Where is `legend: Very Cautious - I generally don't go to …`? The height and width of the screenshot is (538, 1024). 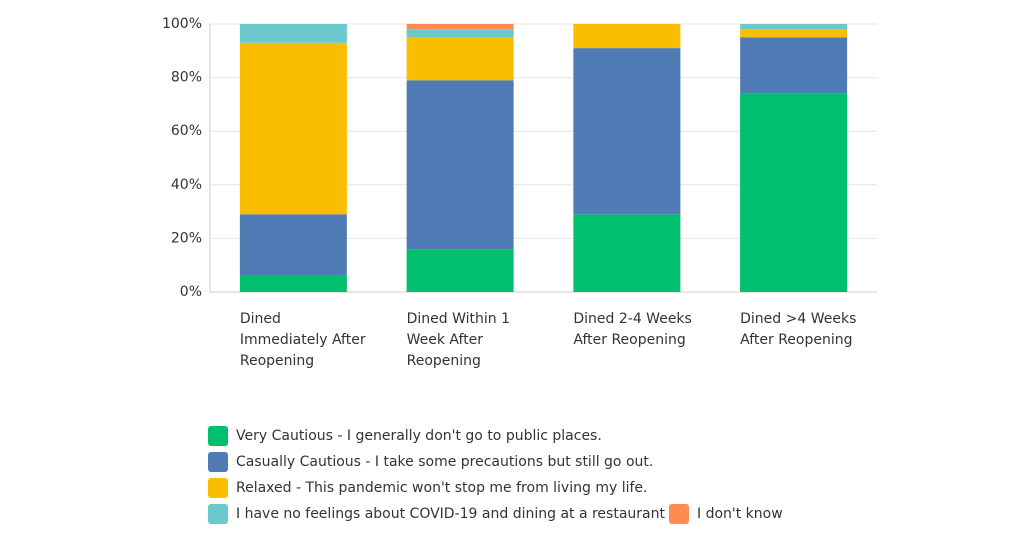
legend: Very Cautious - I generally don't go to … is located at coordinates (528, 475).